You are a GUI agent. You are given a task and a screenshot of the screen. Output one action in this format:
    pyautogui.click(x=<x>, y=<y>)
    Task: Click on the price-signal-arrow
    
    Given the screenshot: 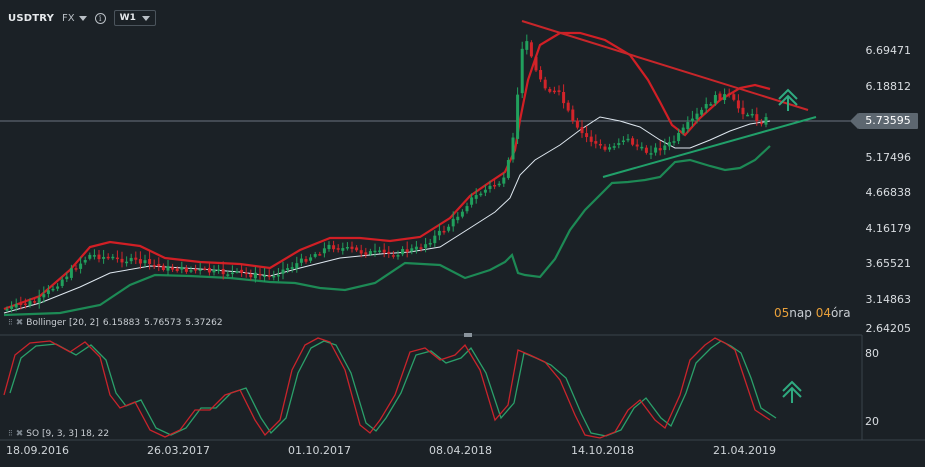 What is the action you would take?
    pyautogui.click(x=788, y=99)
    